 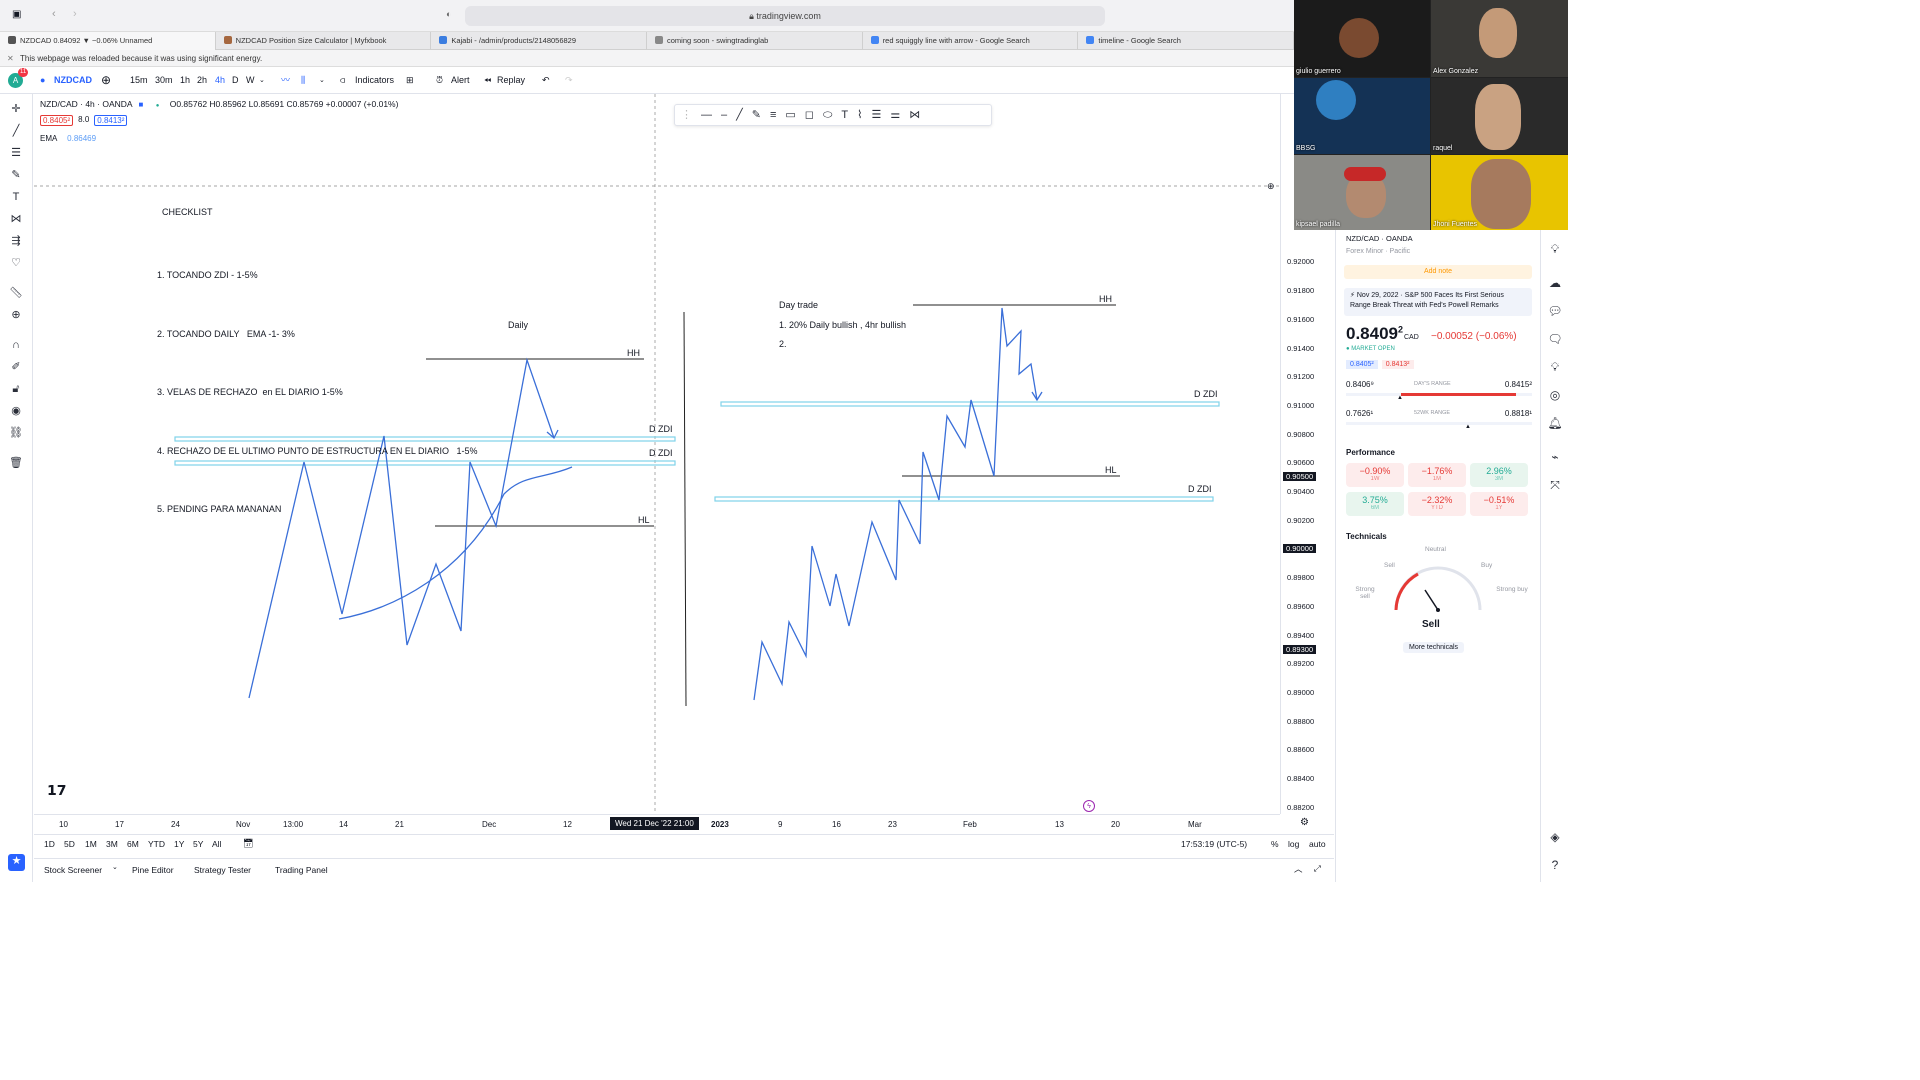 I want to click on maximize-icon: ⤢, so click(x=1317, y=868).